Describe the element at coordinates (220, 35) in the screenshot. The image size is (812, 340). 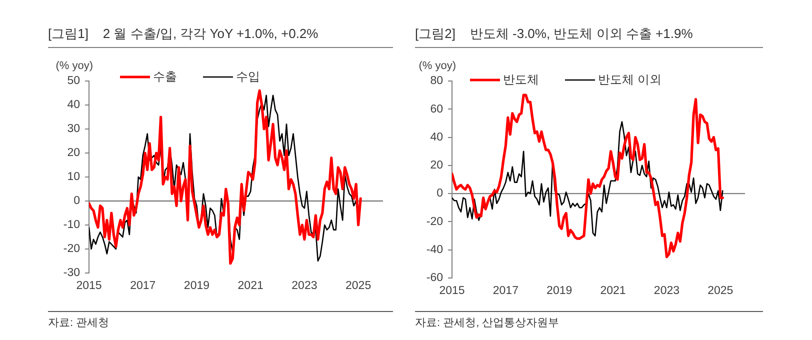
I see `chart-title: [그림1] 2 월 수출/입, 각각 YoY +1.0%, +0.2%` at that location.